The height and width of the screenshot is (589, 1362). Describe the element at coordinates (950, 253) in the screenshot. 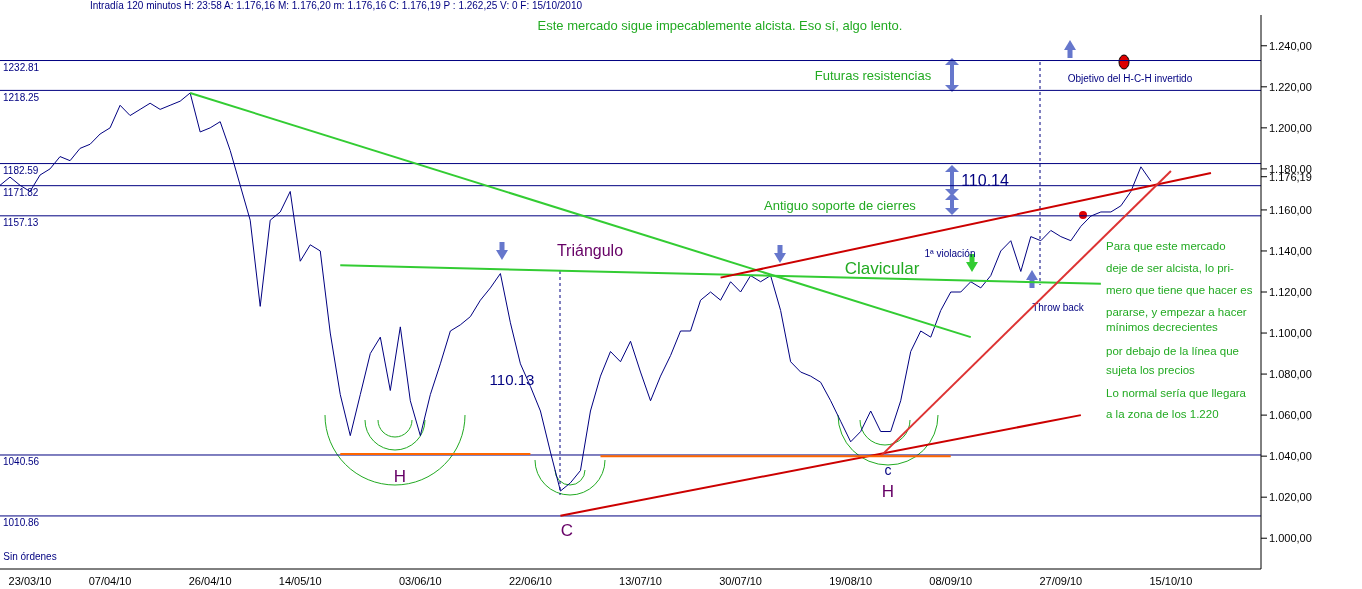

I see `annotation: 1ª violación` at that location.